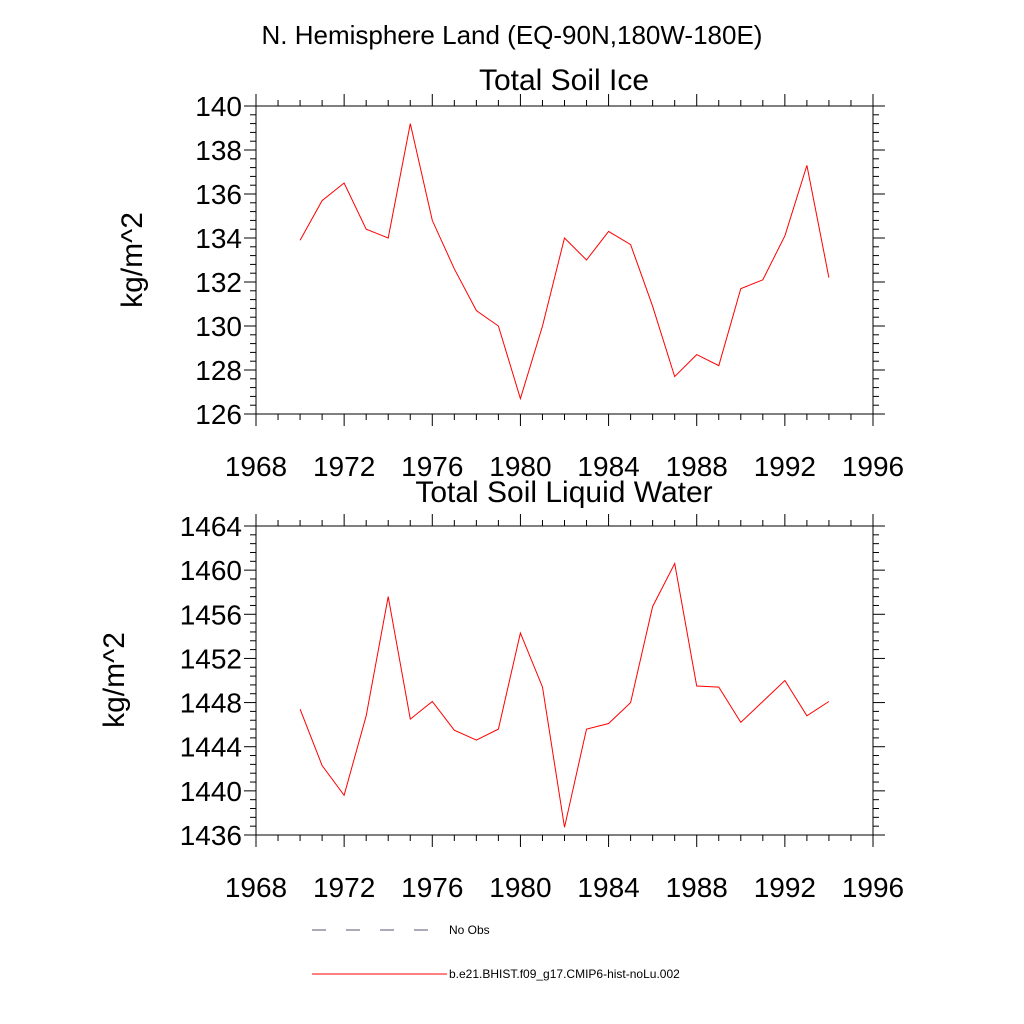 The width and height of the screenshot is (1024, 1024). I want to click on chart-title: Total Soil Liquid Water, so click(563, 492).